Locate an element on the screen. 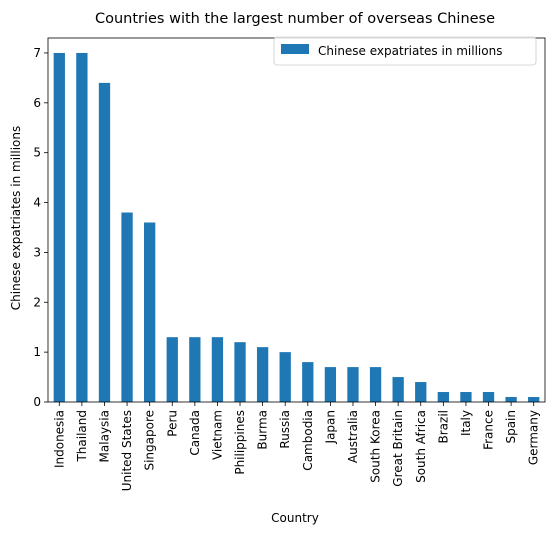 This screenshot has width=554, height=535. bar-brazil is located at coordinates (443, 397).